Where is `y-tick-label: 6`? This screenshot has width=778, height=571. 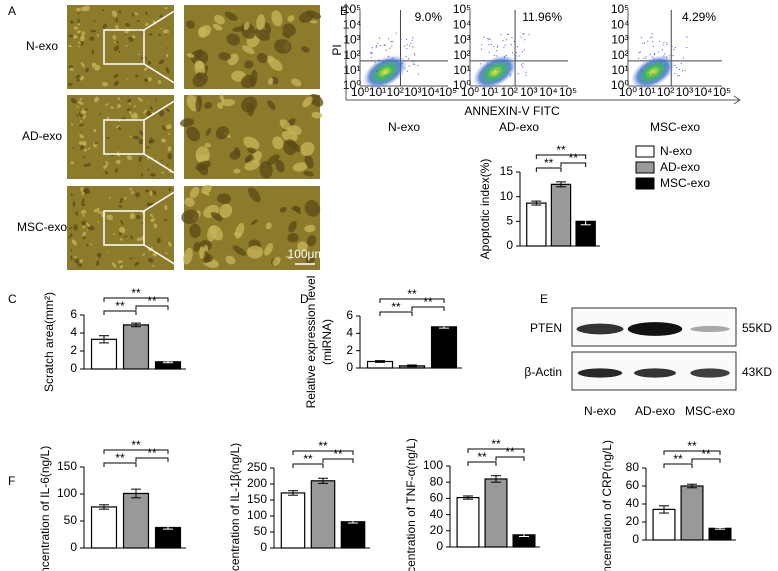 y-tick-label: 6 is located at coordinates (349, 315).